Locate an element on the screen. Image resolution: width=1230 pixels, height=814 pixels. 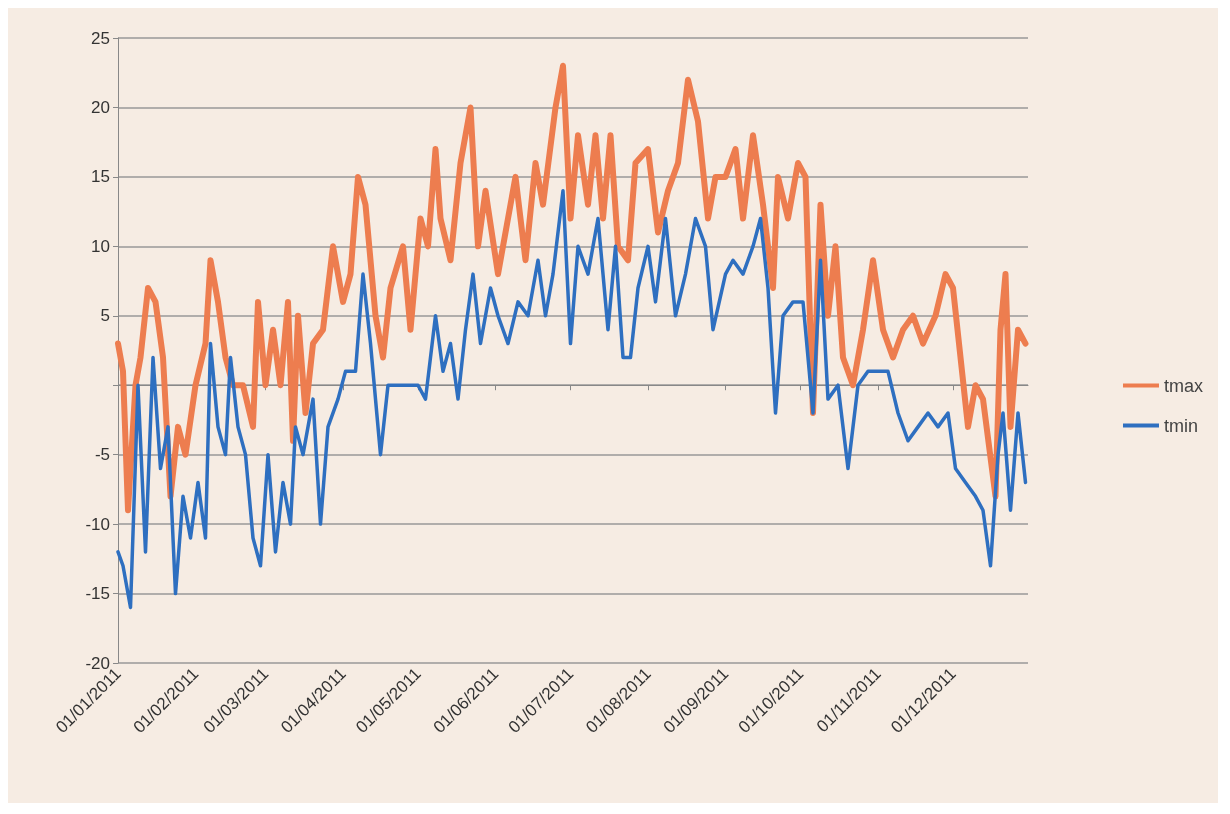
y-tick-label: -5 is located at coordinates (102, 455).